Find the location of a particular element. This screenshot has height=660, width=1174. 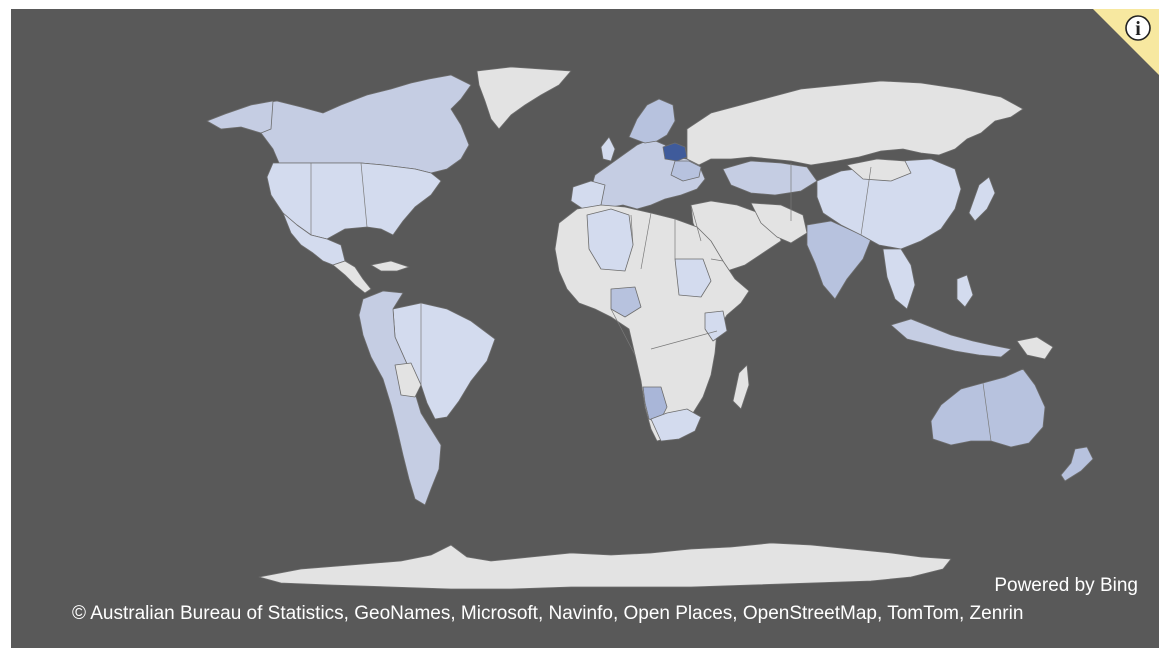

region-kenya is located at coordinates (716, 326).